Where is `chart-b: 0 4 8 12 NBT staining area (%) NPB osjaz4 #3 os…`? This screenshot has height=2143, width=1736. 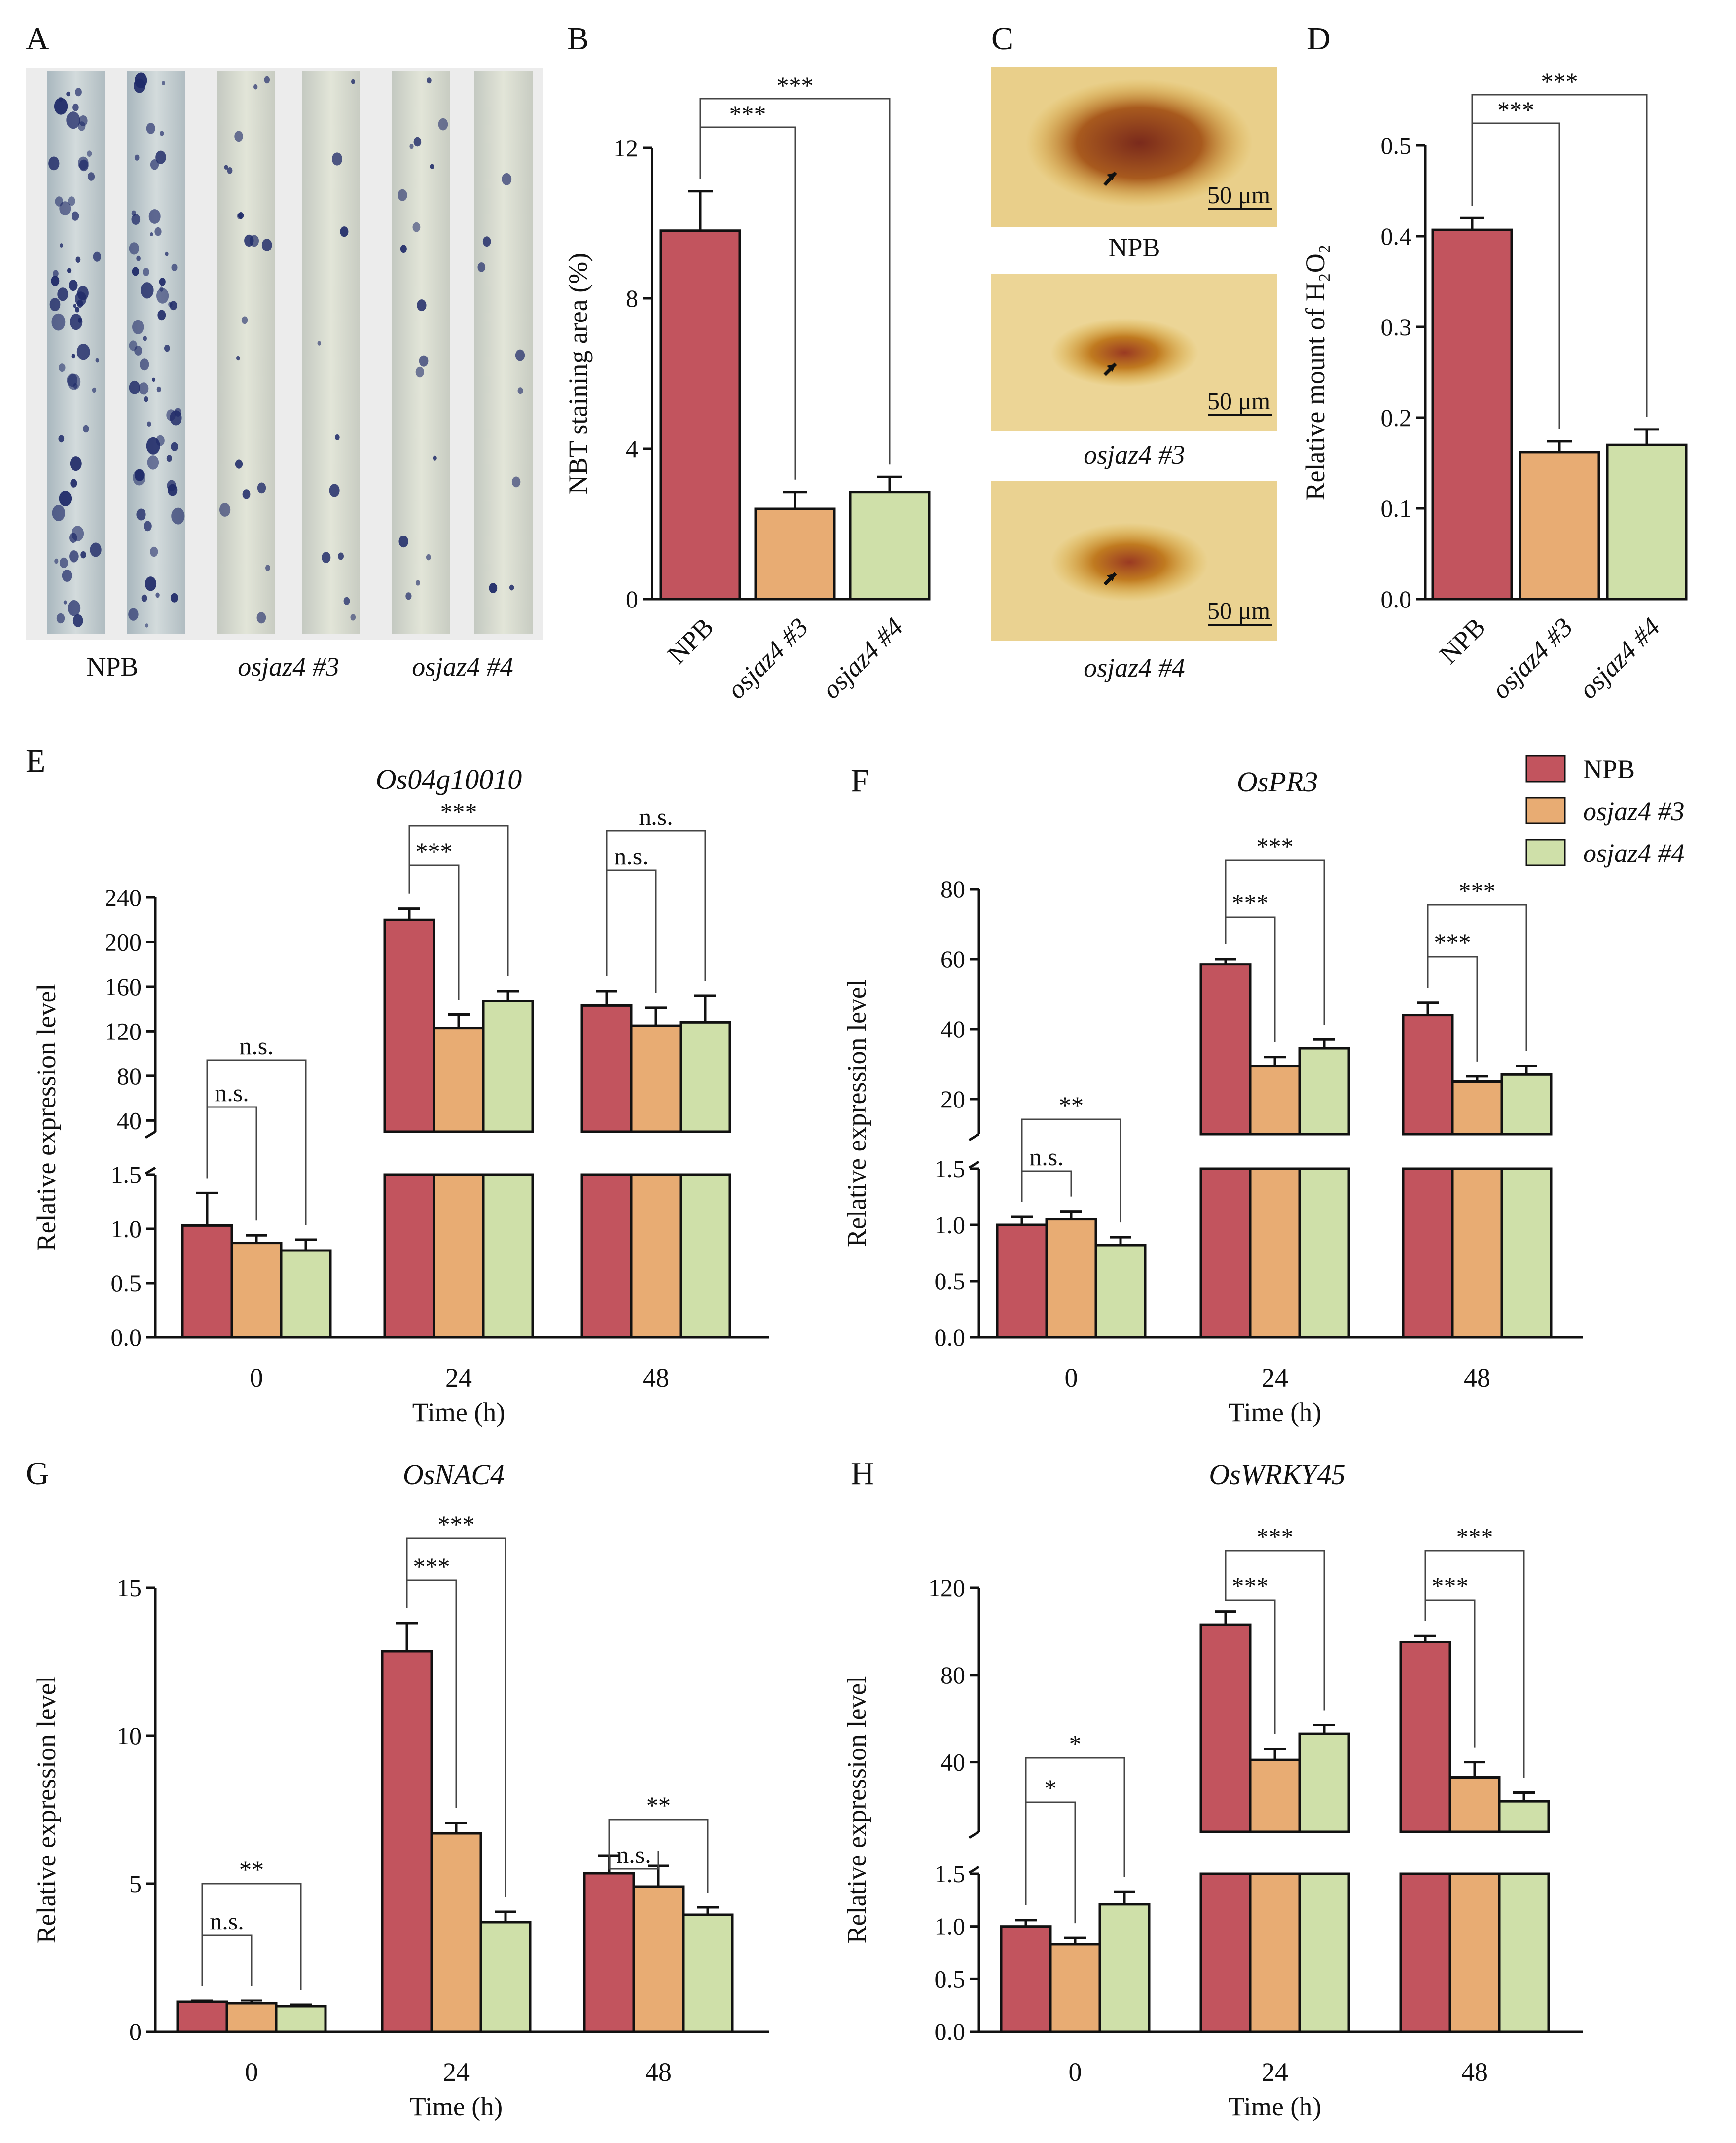
chart-b: 0 4 8 12 NBT staining area (%) NPB osjaz4 #3 os… is located at coordinates (747, 388).